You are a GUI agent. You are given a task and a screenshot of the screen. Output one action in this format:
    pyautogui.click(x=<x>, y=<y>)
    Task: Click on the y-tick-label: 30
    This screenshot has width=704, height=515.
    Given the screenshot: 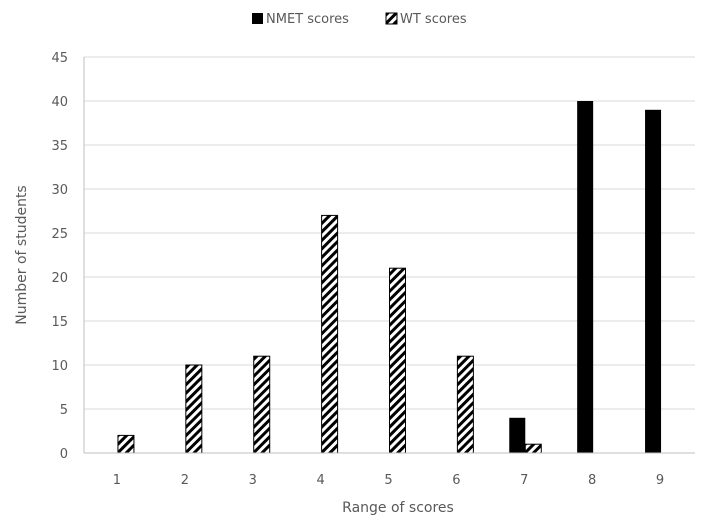 What is the action you would take?
    pyautogui.click(x=59, y=190)
    